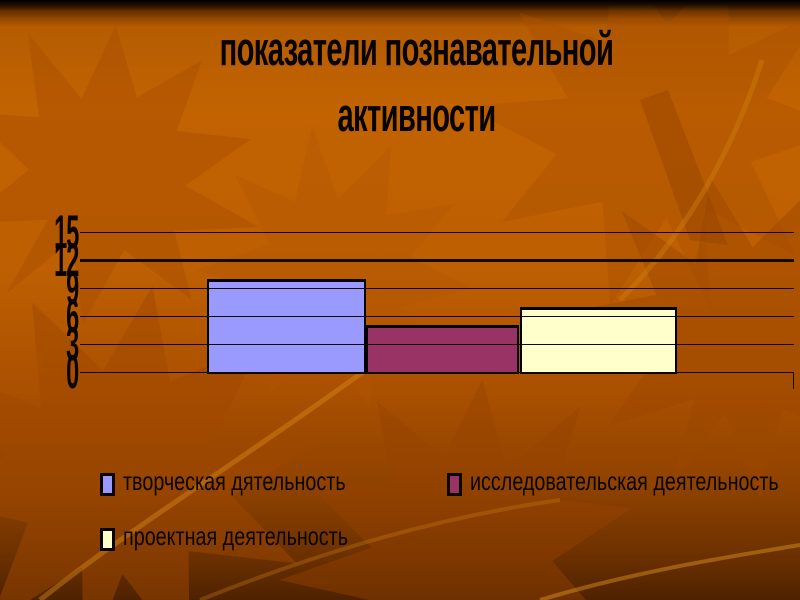 The height and width of the screenshot is (600, 800). What do you see at coordinates (72, 343) in the screenshot?
I see `y-axis-tick-label-3: 3` at bounding box center [72, 343].